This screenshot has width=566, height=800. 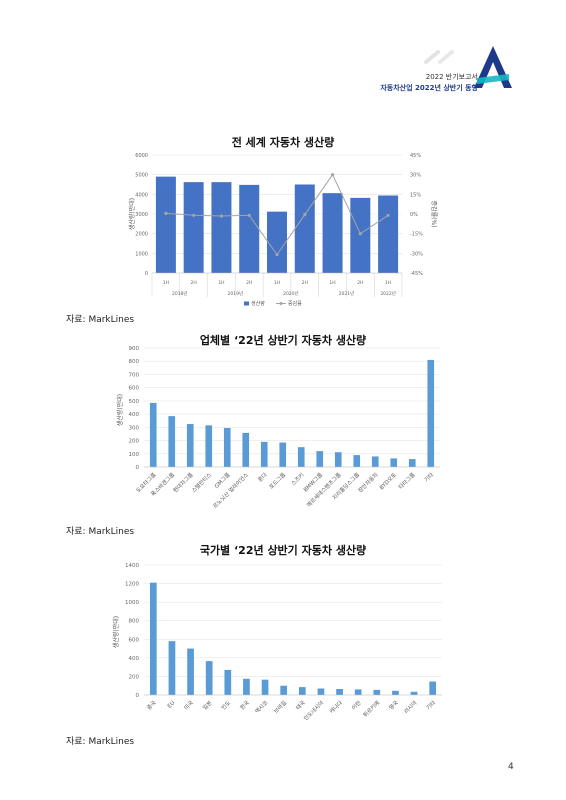 What do you see at coordinates (141, 195) in the screenshot?
I see `y-tick-label: 4000` at bounding box center [141, 195].